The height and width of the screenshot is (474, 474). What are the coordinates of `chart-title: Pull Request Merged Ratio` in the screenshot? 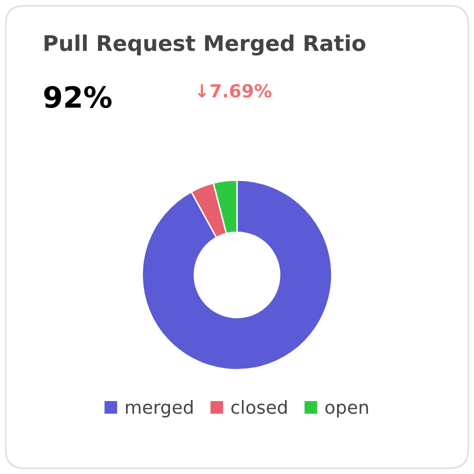 It's located at (205, 45).